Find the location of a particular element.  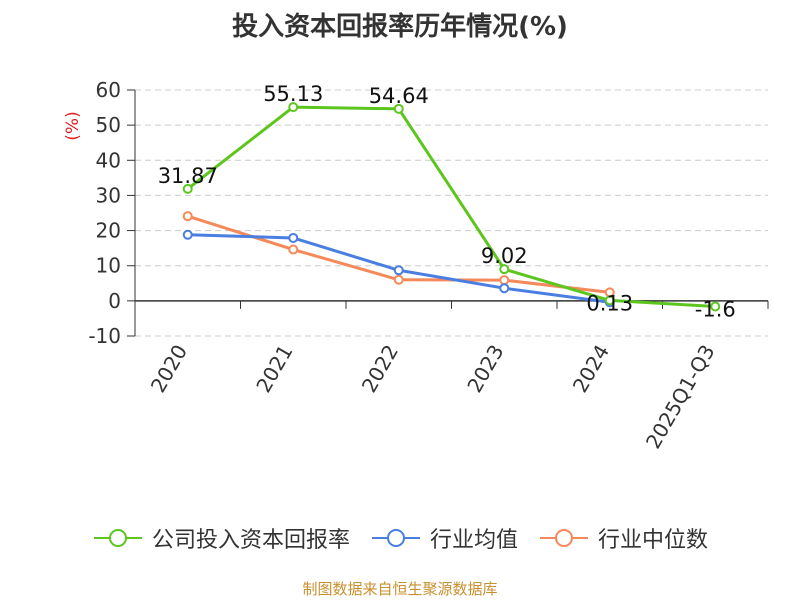

legend: 公司投入资本回报率 行业均值 行业中位数 is located at coordinates (400, 538).